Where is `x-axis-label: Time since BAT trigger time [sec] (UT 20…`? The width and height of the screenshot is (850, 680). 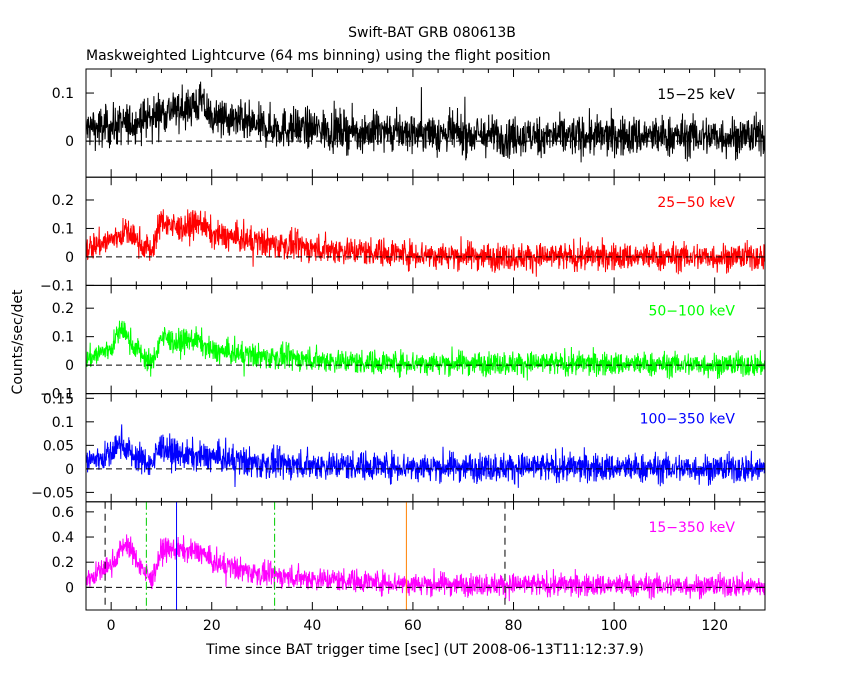
x-axis-label: Time since BAT trigger time [sec] (UT 20… is located at coordinates (424, 650).